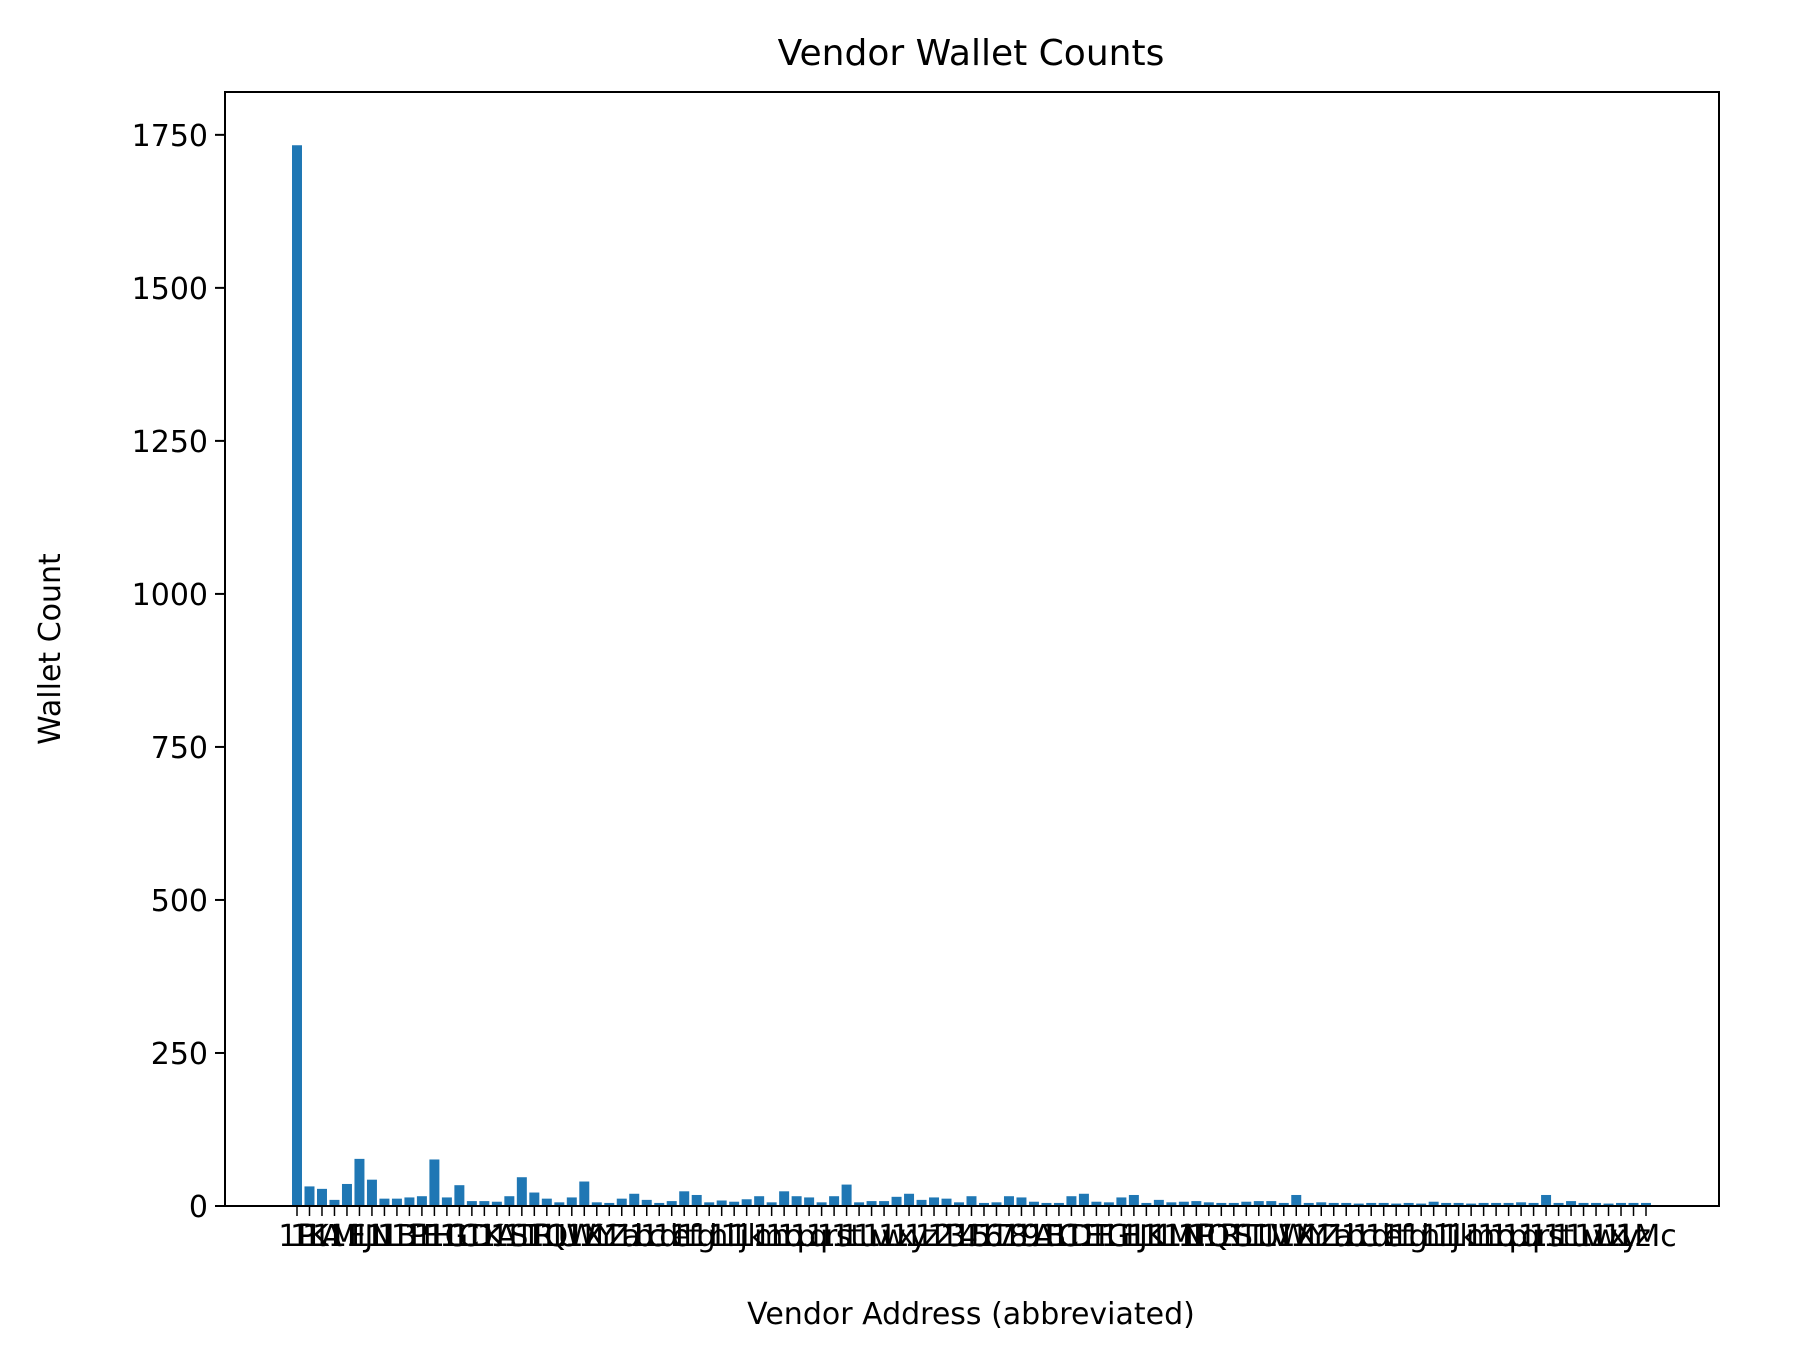 This screenshot has height=1361, width=1795. What do you see at coordinates (1084, 1236) in the screenshot?
I see `x-tick-label: 1E` at bounding box center [1084, 1236].